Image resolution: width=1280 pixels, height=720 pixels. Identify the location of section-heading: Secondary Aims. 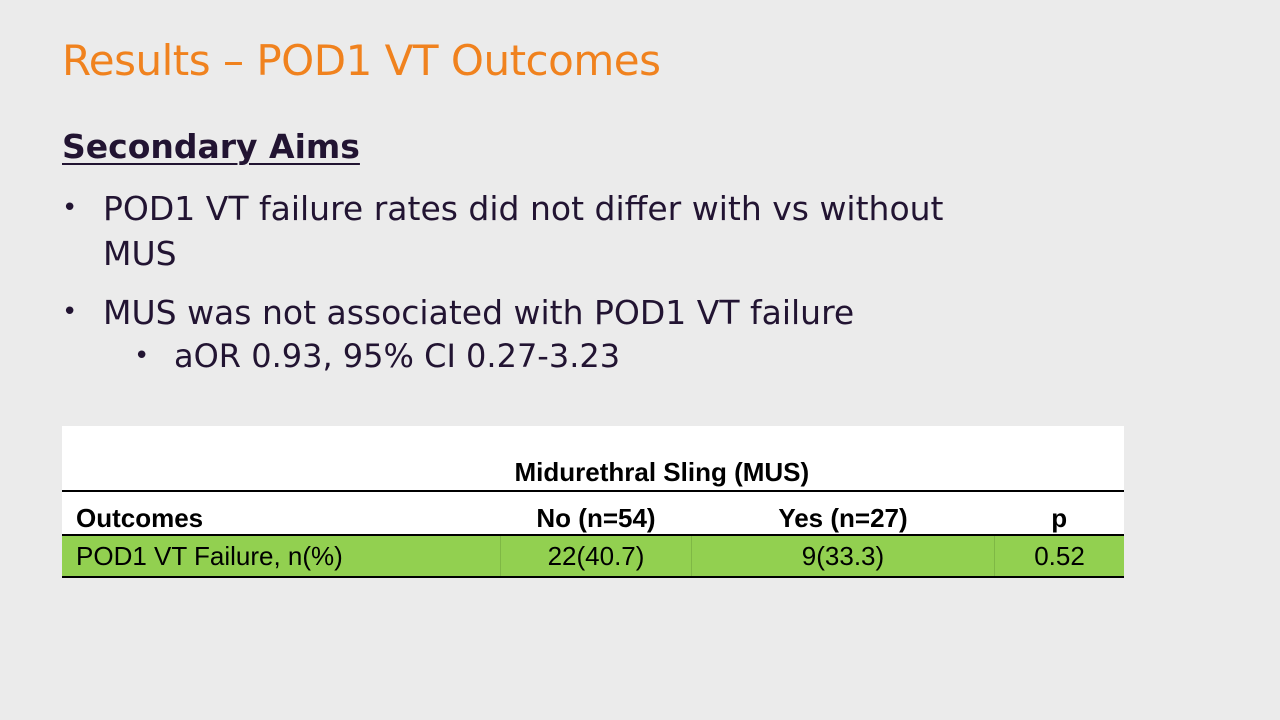
(211, 146).